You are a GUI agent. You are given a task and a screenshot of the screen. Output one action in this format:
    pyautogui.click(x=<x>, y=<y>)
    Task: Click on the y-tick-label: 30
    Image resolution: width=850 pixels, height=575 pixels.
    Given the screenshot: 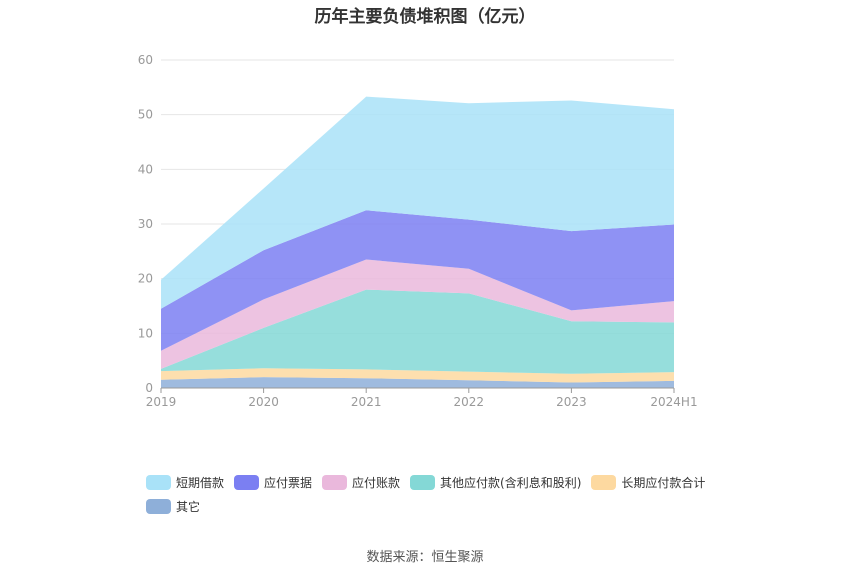 What is the action you would take?
    pyautogui.click(x=145, y=224)
    